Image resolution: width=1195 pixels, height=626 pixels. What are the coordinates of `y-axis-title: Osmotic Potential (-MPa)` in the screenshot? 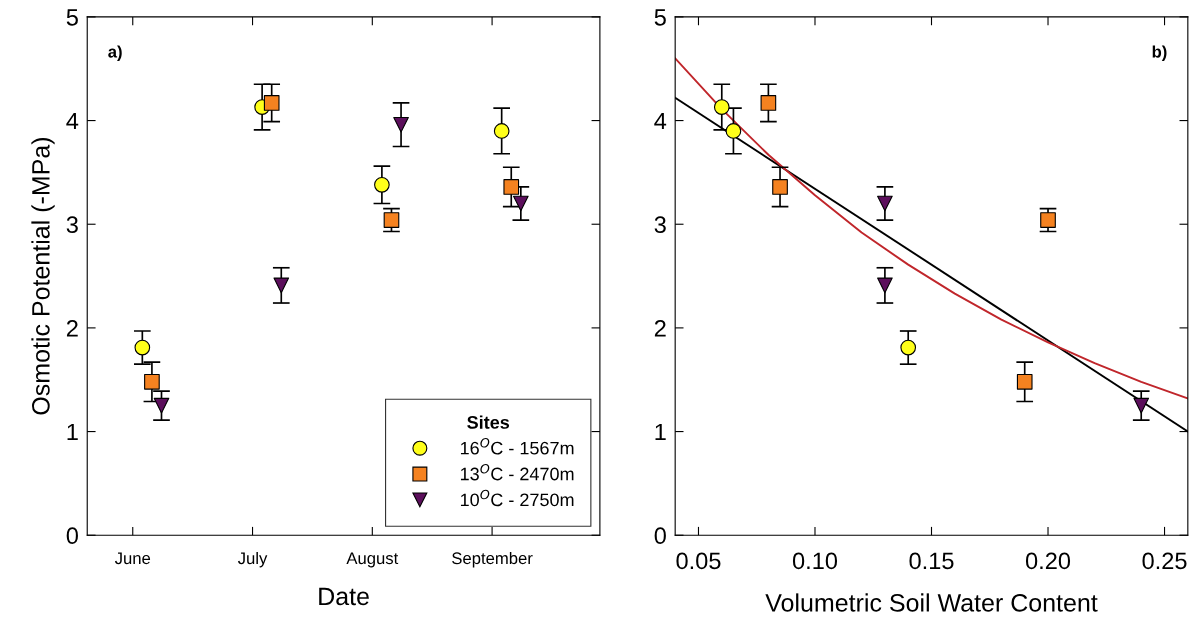 It's located at (43, 276).